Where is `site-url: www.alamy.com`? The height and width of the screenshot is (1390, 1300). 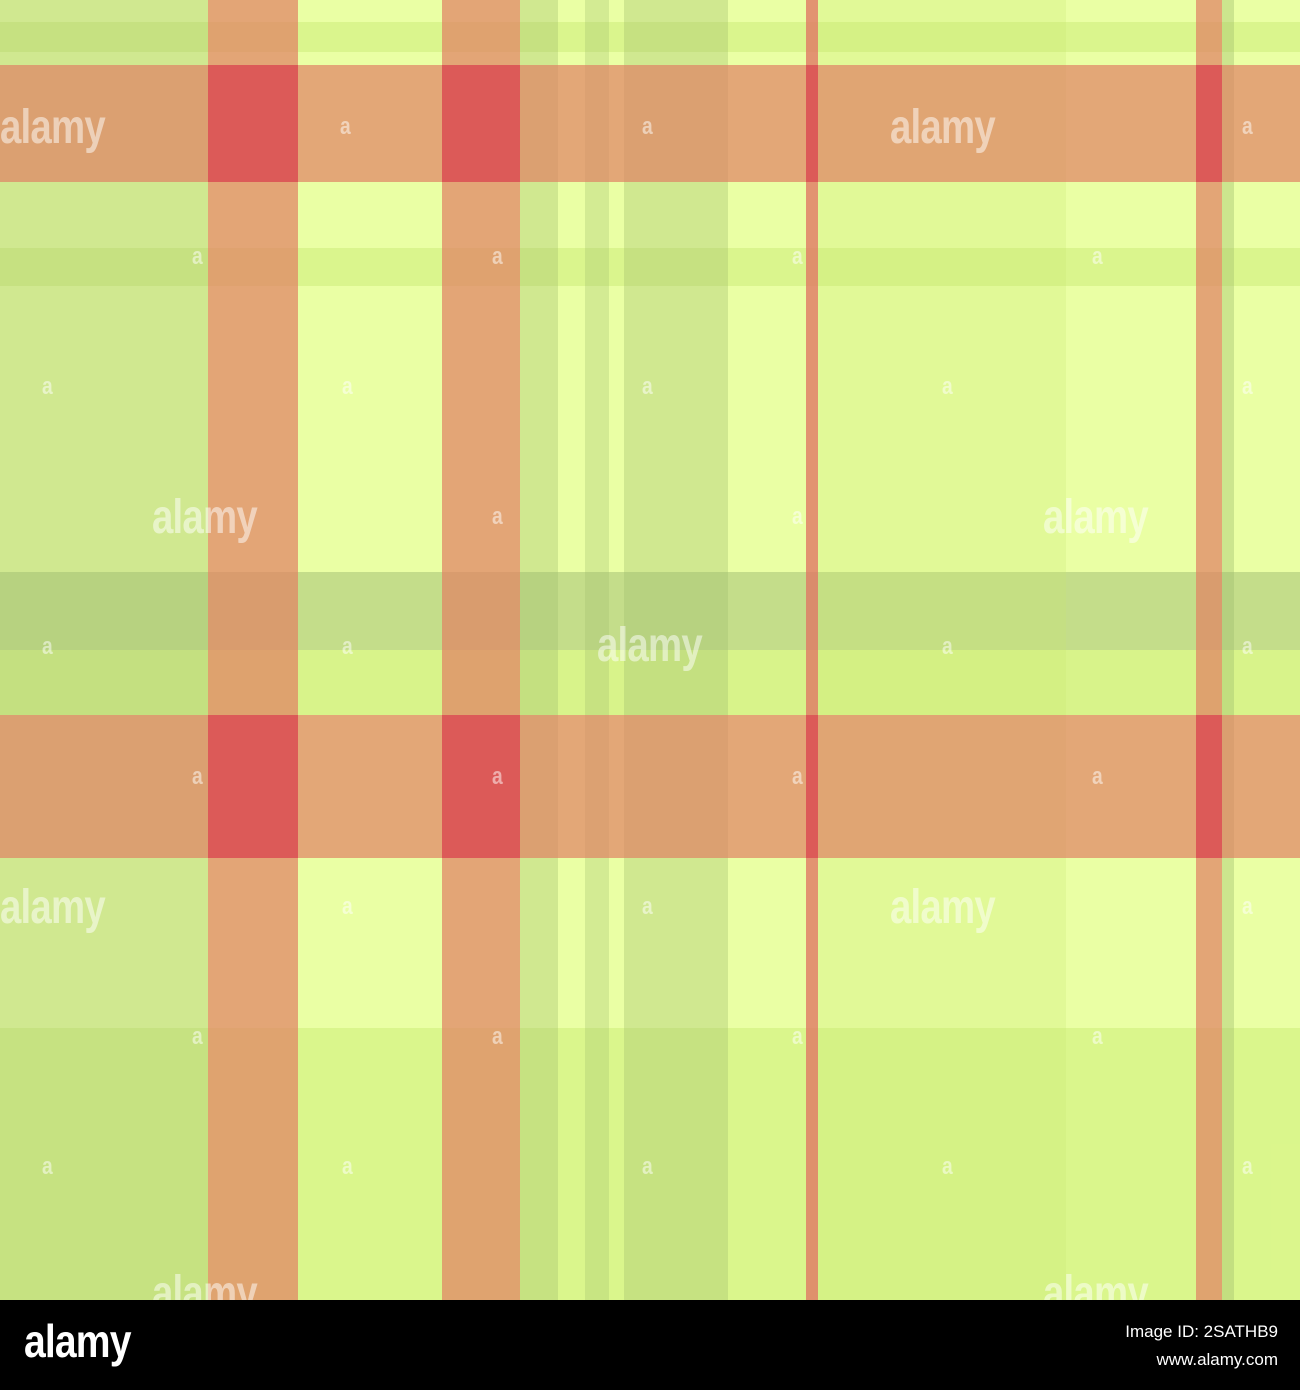 site-url: www.alamy.com is located at coordinates (1217, 1359).